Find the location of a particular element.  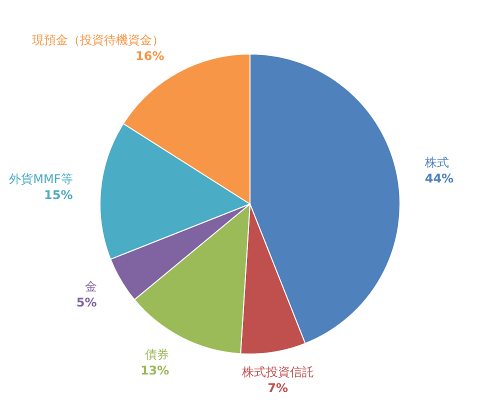

slice-label: 現預金（投資待機資金） is located at coordinates (98, 40).